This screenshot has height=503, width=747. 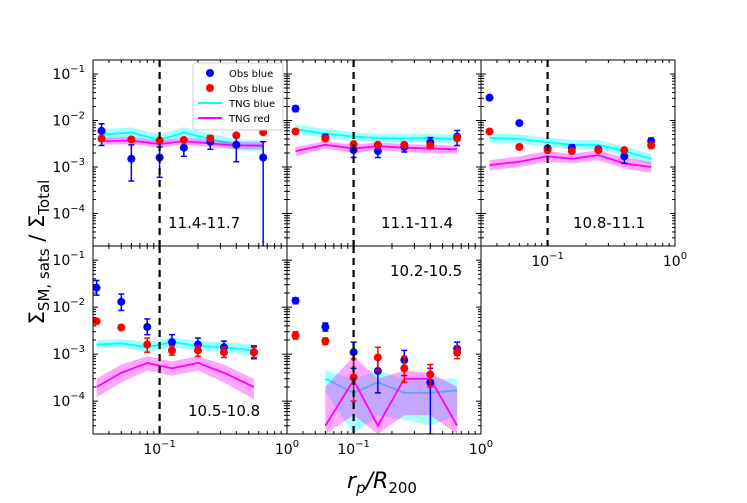 I want to click on panel-label: 10.8-11.1, so click(x=609, y=223).